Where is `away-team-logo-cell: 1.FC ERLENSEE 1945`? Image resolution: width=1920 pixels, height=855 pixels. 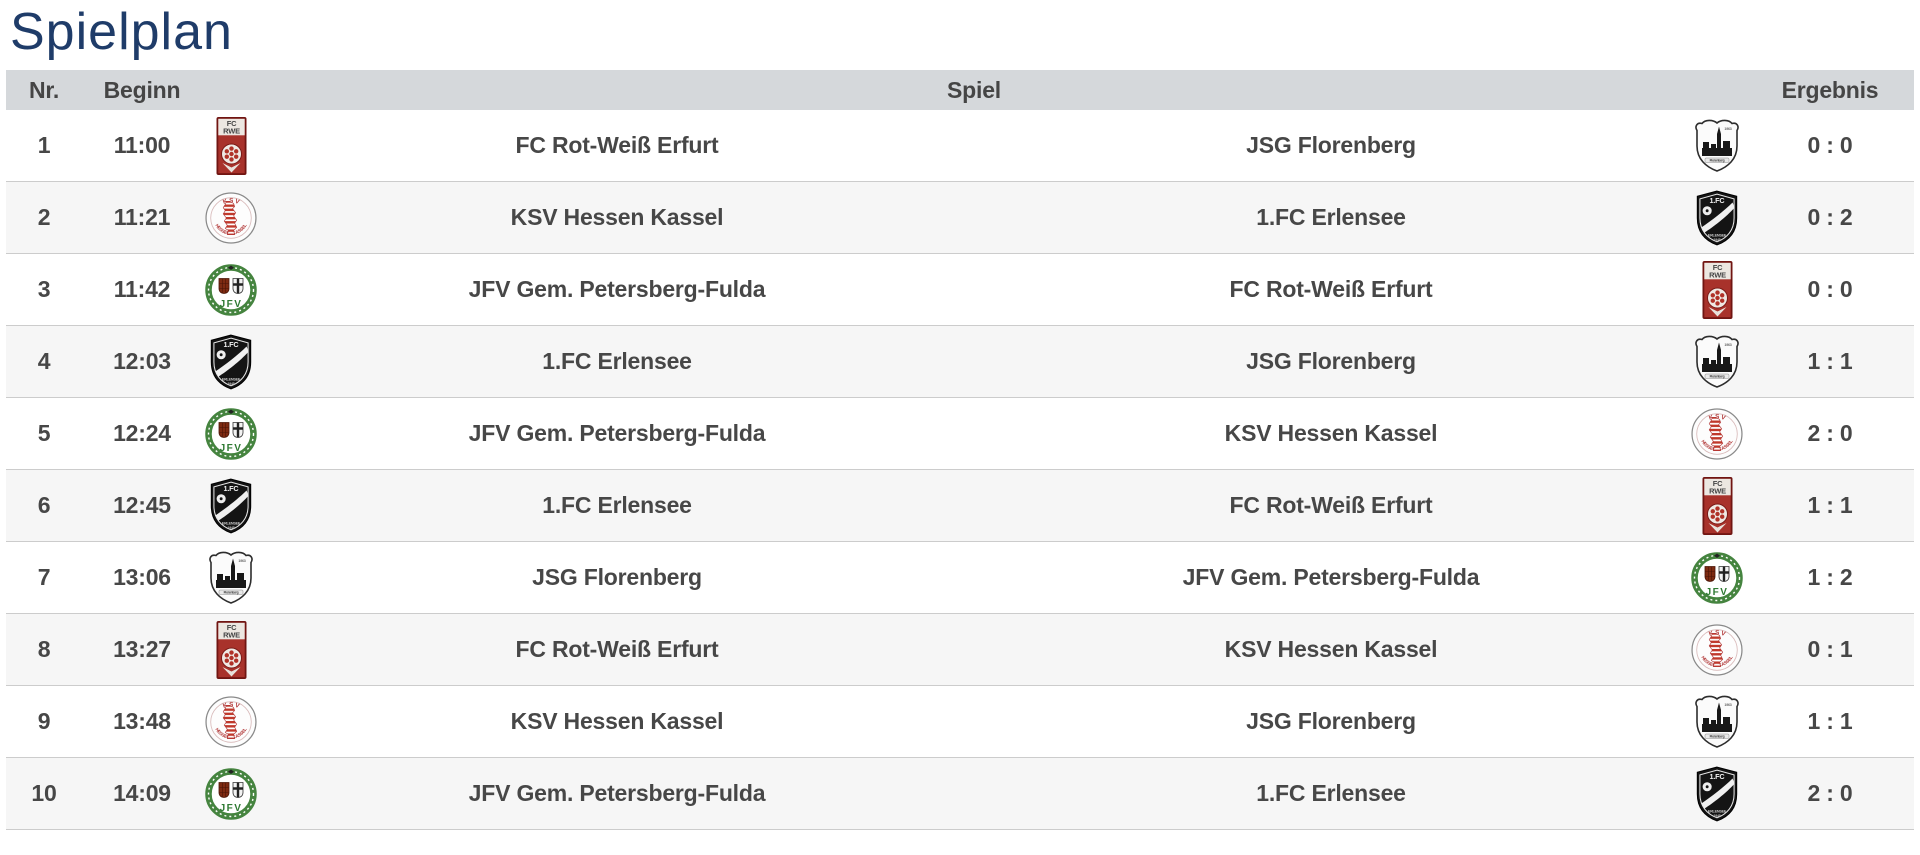
away-team-logo-cell: 1.FC ERLENSEE 1945 is located at coordinates (1717, 794).